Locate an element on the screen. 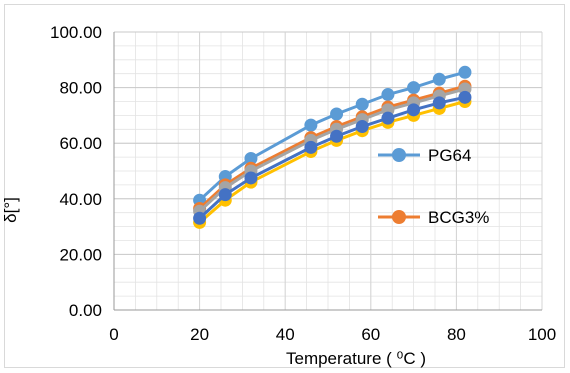 The image size is (570, 373). x-tick-label: 20 is located at coordinates (199, 334).